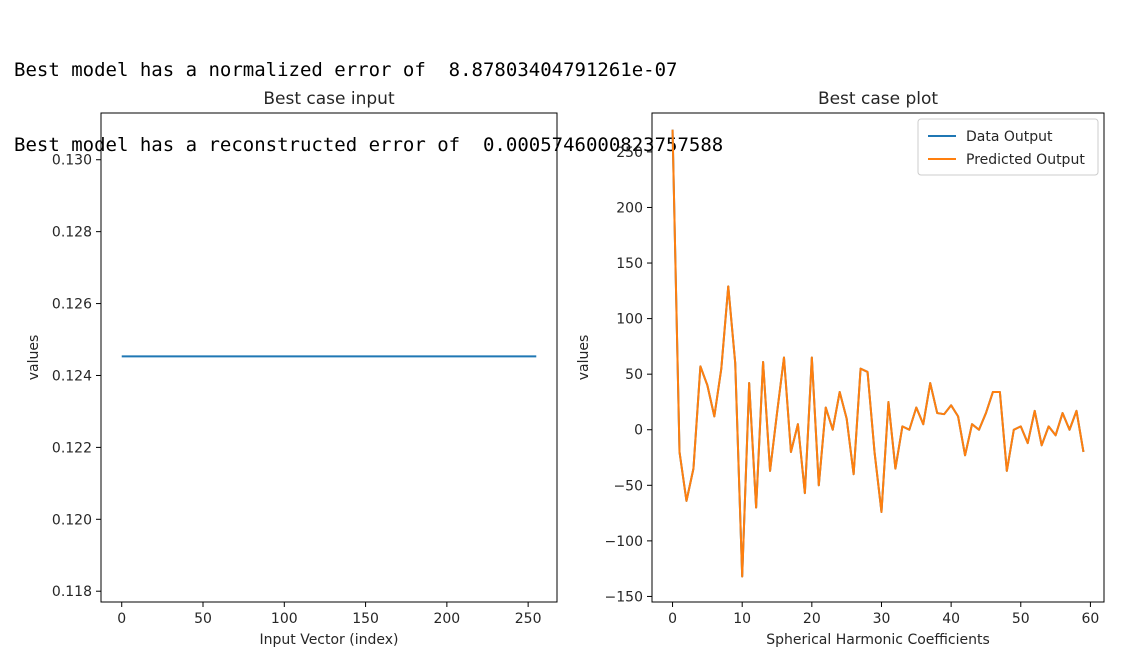 This screenshot has width=1141, height=663. What do you see at coordinates (365, 619) in the screenshot?
I see `x-tick-label: 150` at bounding box center [365, 619].